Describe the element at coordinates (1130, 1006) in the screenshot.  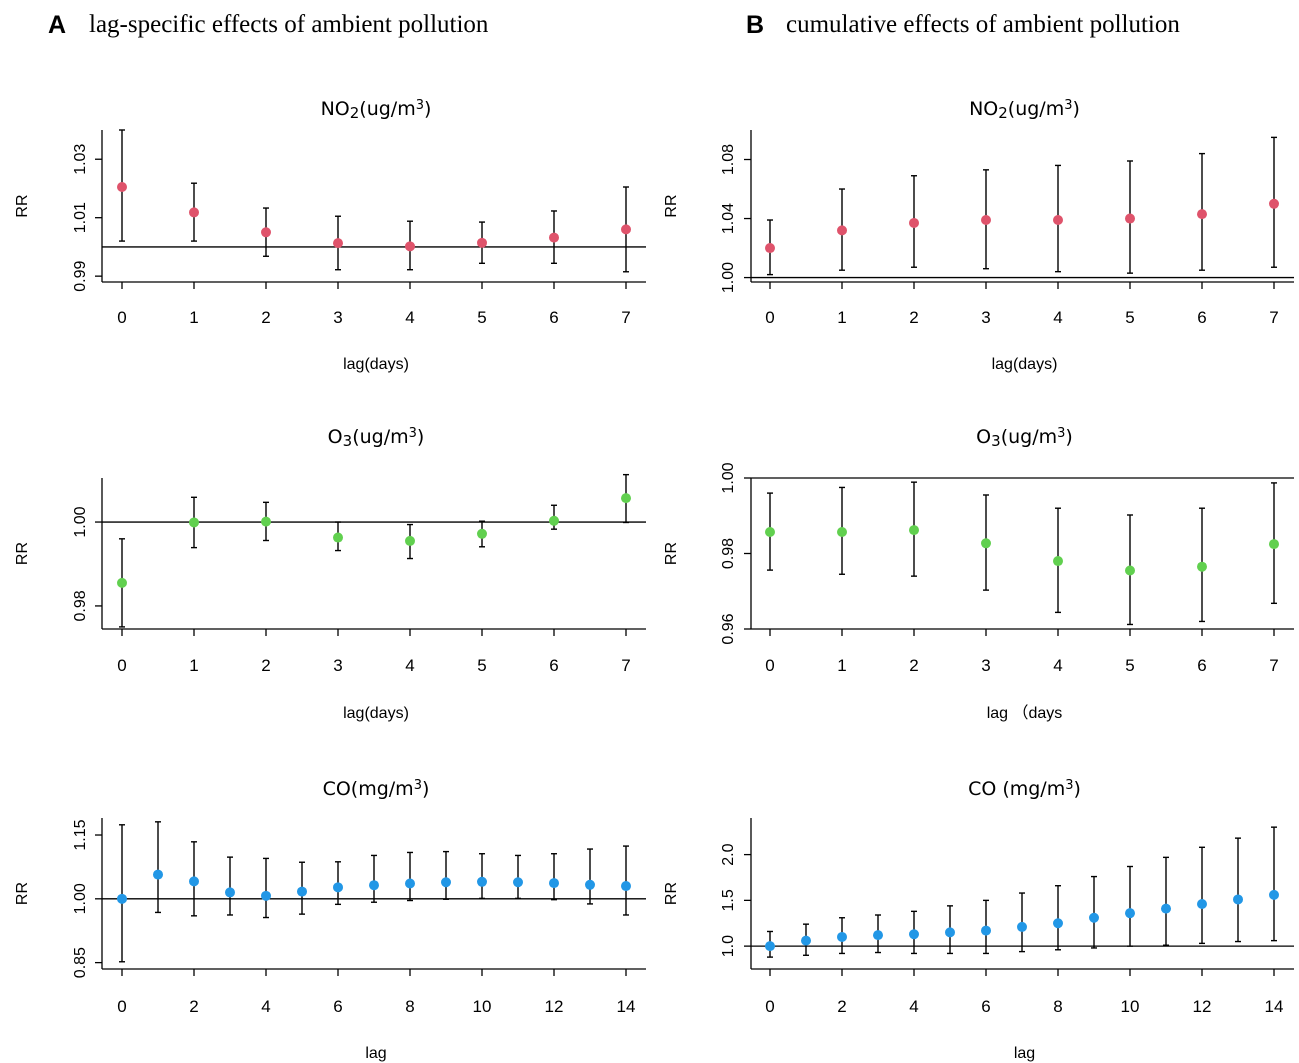
I see `x-tick-label: 10` at that location.